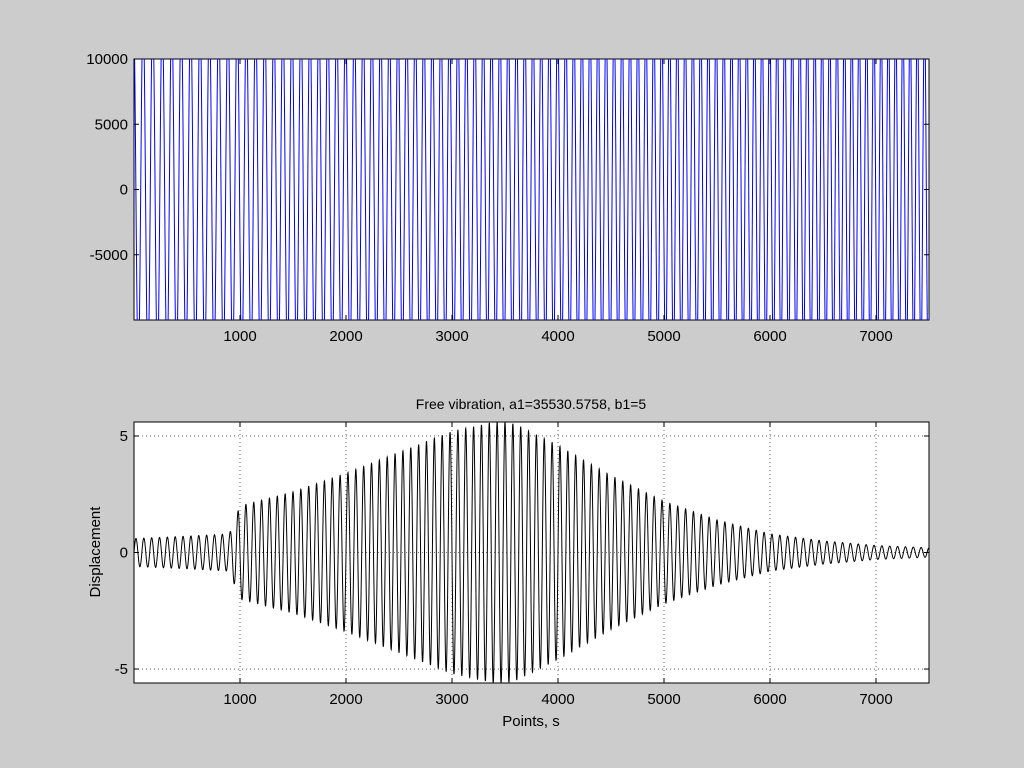  What do you see at coordinates (345, 699) in the screenshot?
I see `bottom-xtick-label-1: 2000` at bounding box center [345, 699].